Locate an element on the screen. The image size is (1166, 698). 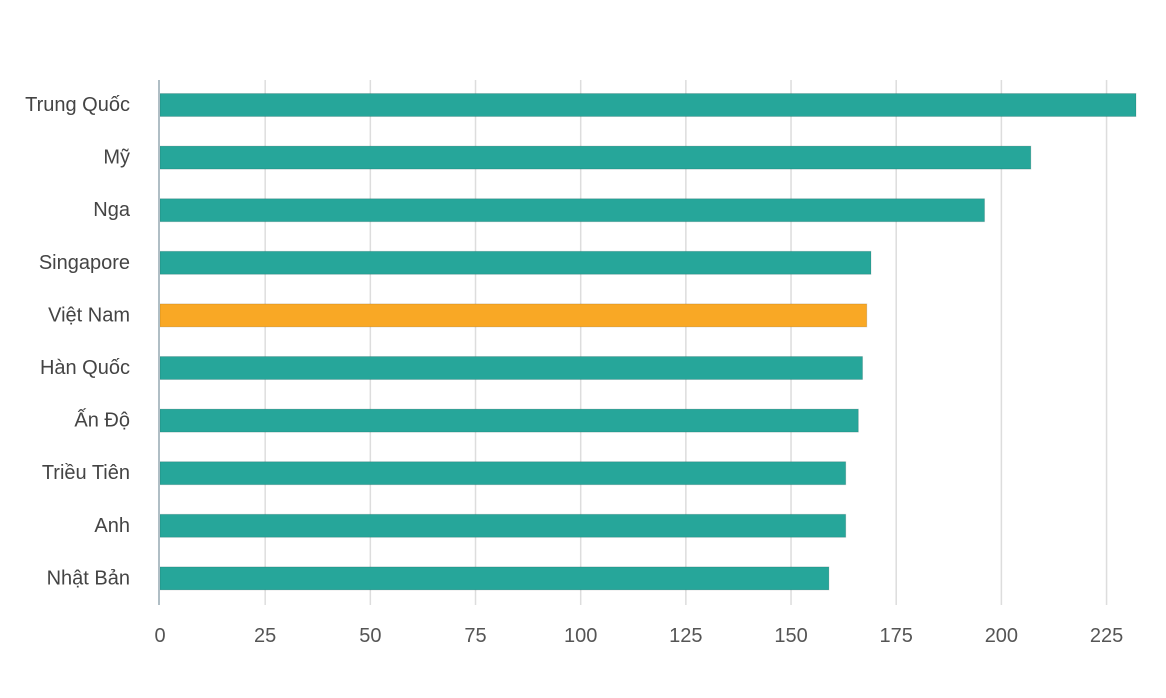
category-label-3: Singapore is located at coordinates (84, 263).